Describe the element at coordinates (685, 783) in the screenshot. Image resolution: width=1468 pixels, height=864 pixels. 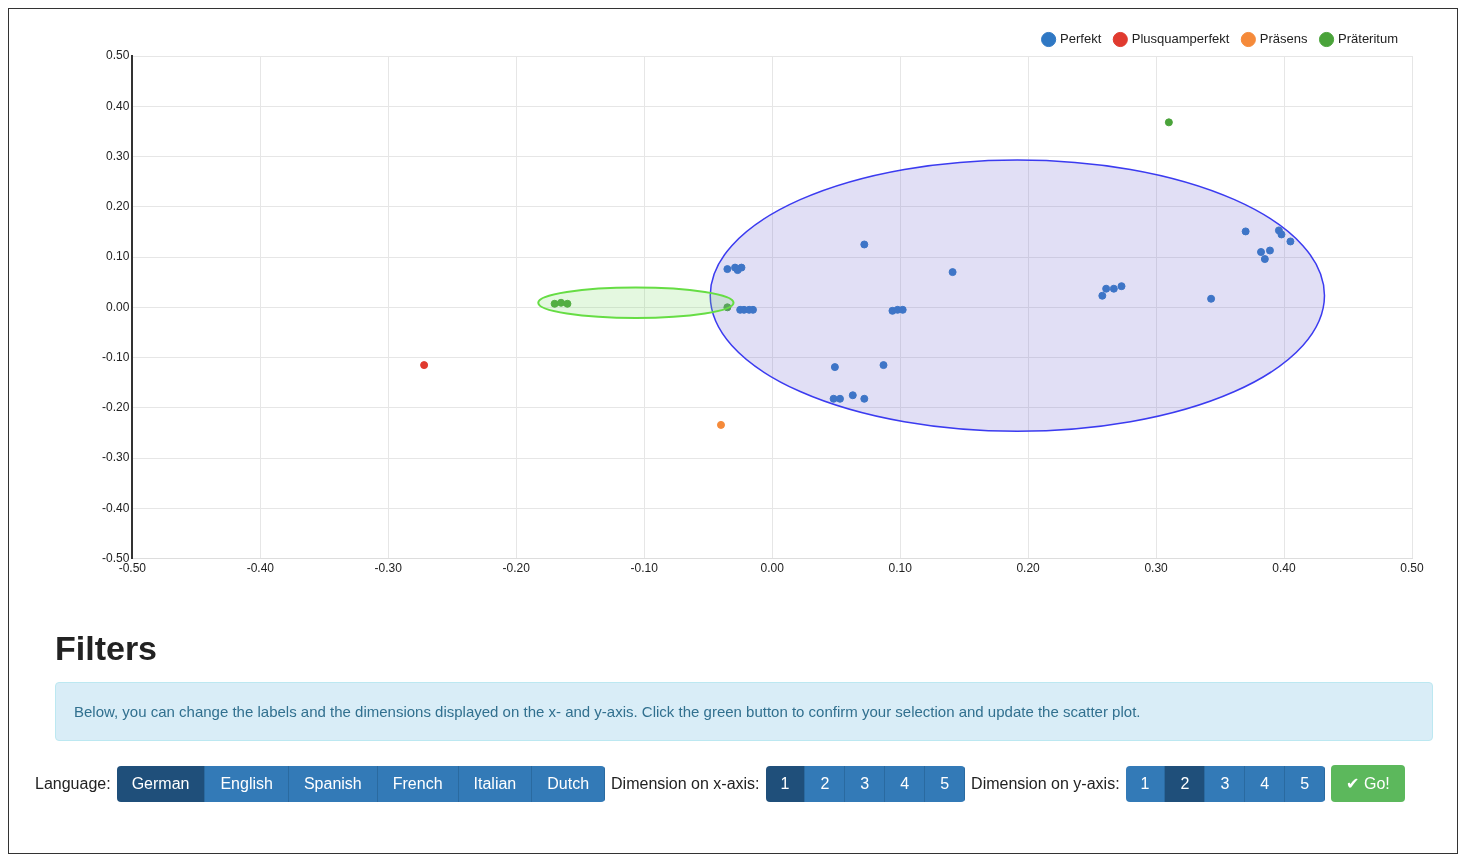
I see `text: Dimension on x-axis:` at that location.